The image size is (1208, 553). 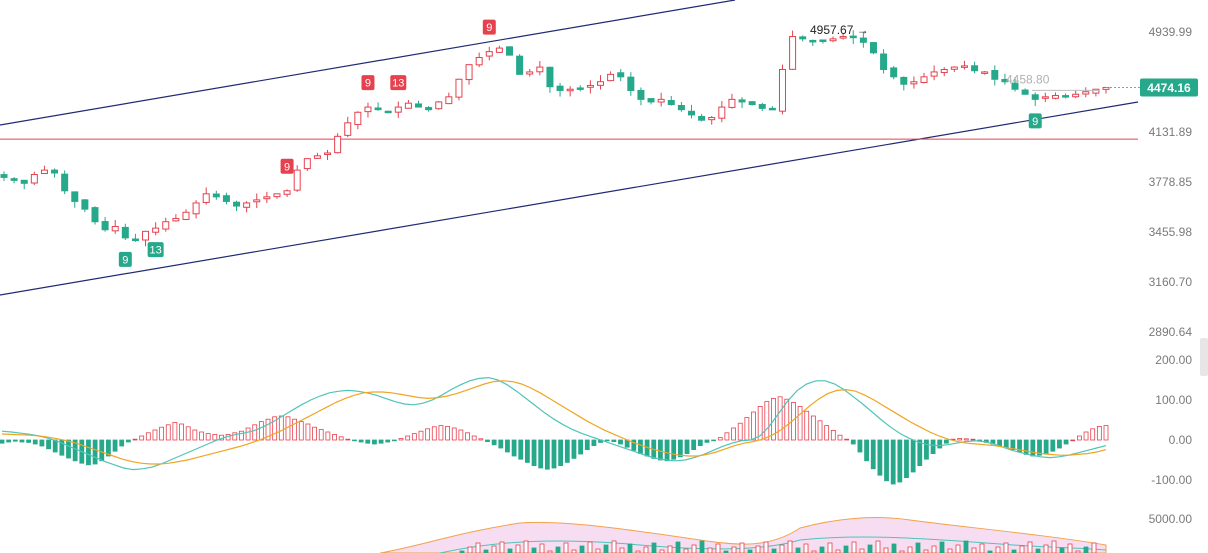 What do you see at coordinates (1171, 32) in the screenshot?
I see `price-axis-tick: 4939.99` at bounding box center [1171, 32].